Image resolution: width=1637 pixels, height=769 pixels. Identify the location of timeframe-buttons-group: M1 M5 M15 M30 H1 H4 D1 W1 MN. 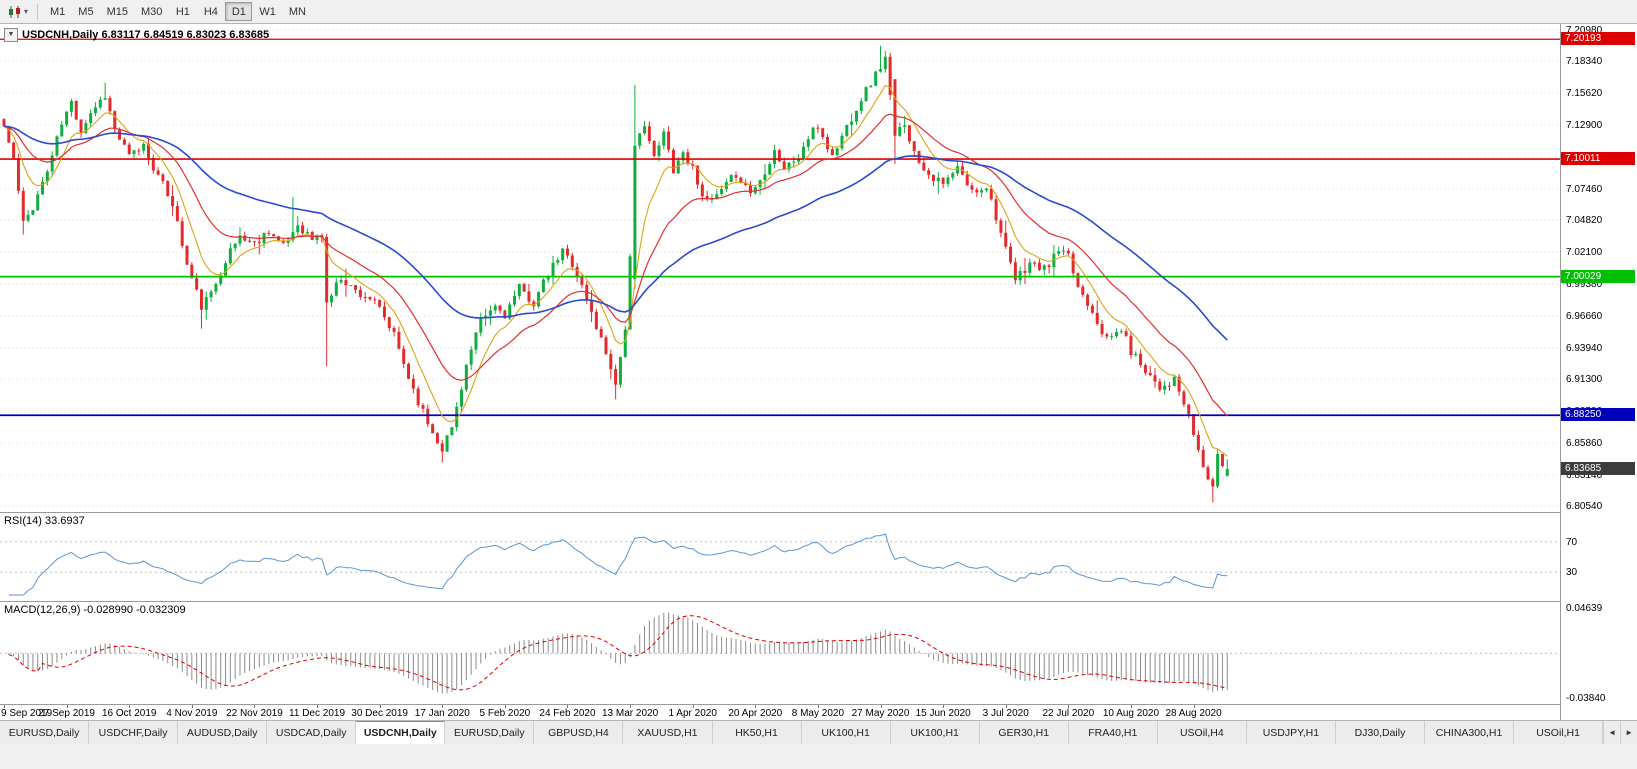
(178, 11).